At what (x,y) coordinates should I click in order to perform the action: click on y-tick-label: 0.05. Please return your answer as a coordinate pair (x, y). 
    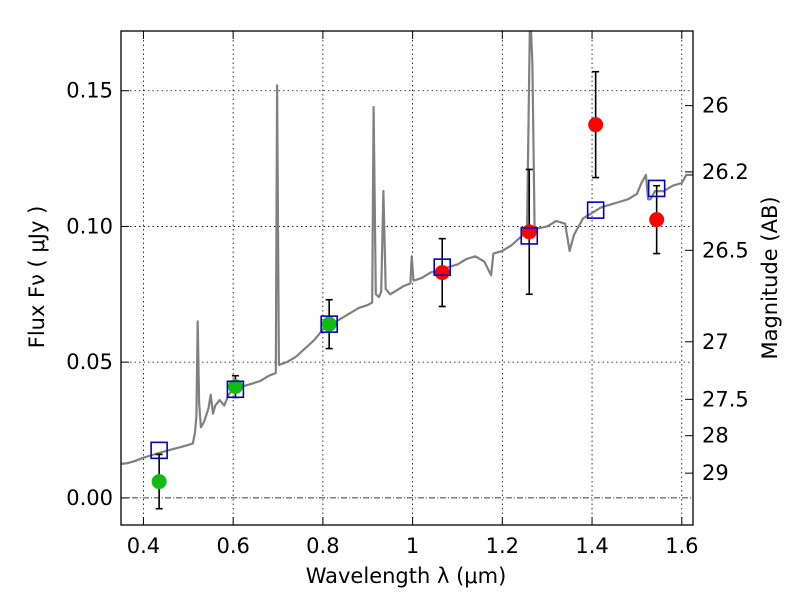
    Looking at the image, I should click on (89, 362).